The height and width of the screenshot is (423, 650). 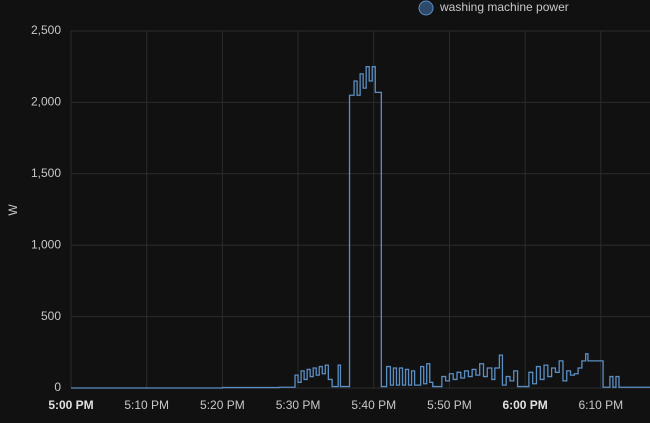 I want to click on x-tick-label: 5:50 PM, so click(x=449, y=405).